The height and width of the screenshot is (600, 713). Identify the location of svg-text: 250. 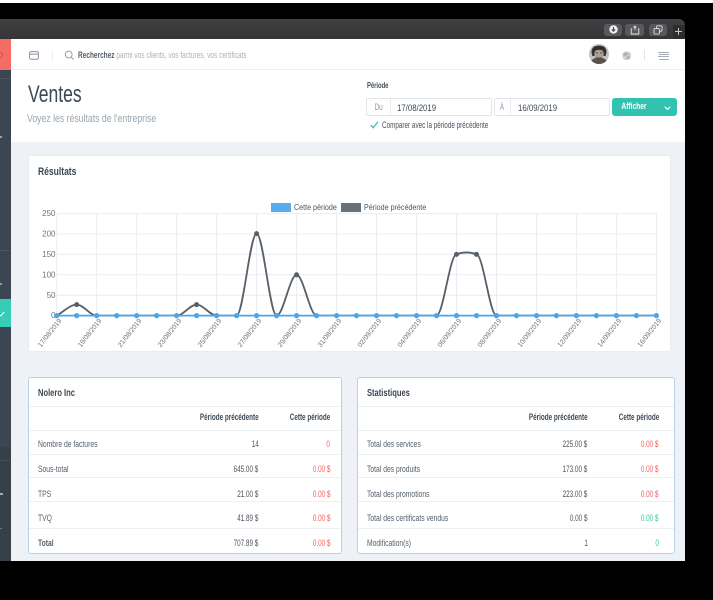
(49, 213).